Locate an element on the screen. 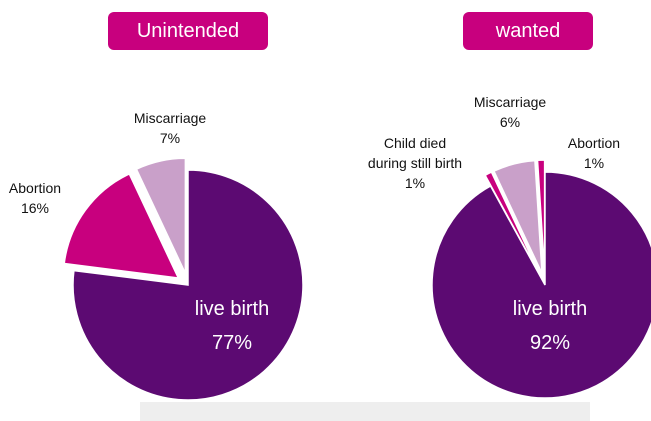 This screenshot has width=651, height=421. footer-band is located at coordinates (365, 411).